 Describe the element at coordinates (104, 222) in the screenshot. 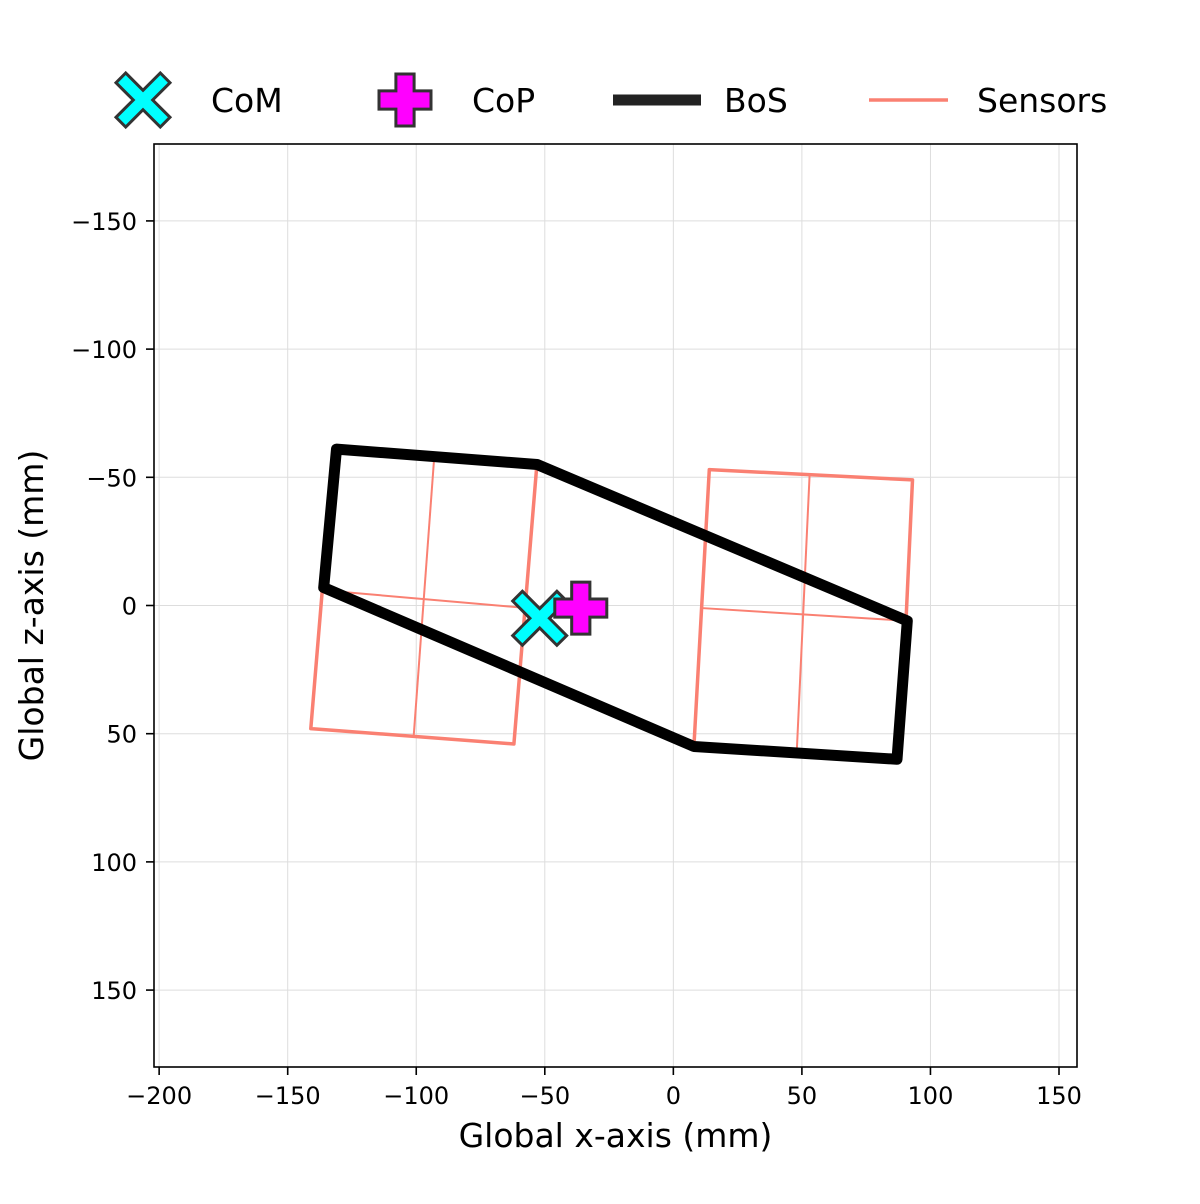

I see `y-tick-label: −150` at that location.